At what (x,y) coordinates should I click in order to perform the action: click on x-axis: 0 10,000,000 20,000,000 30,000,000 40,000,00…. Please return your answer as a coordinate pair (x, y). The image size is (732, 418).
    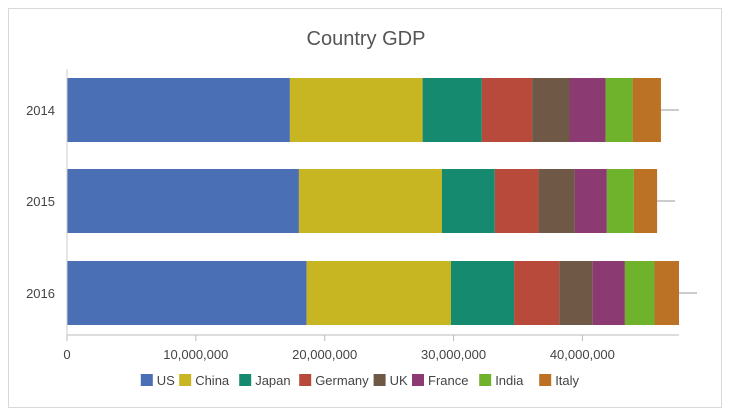
    Looking at the image, I should click on (371, 348).